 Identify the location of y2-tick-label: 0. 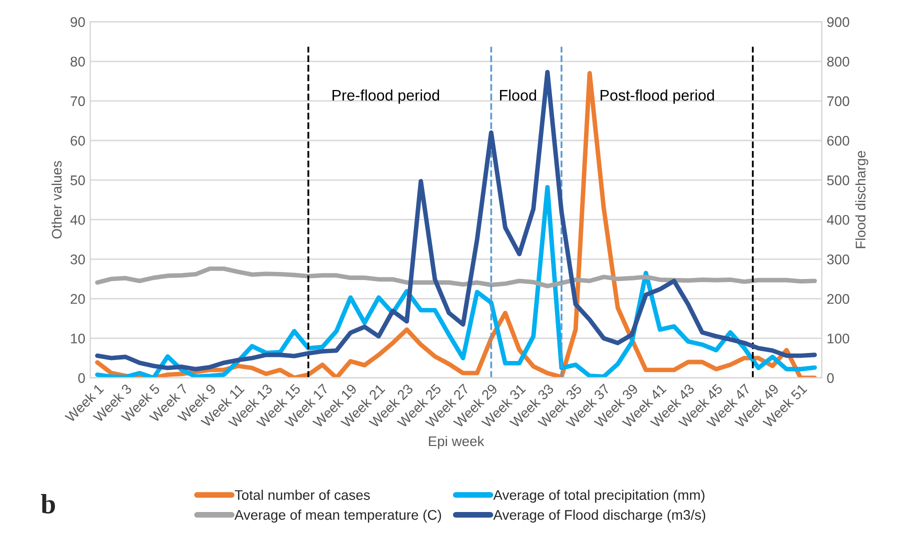
(830, 378).